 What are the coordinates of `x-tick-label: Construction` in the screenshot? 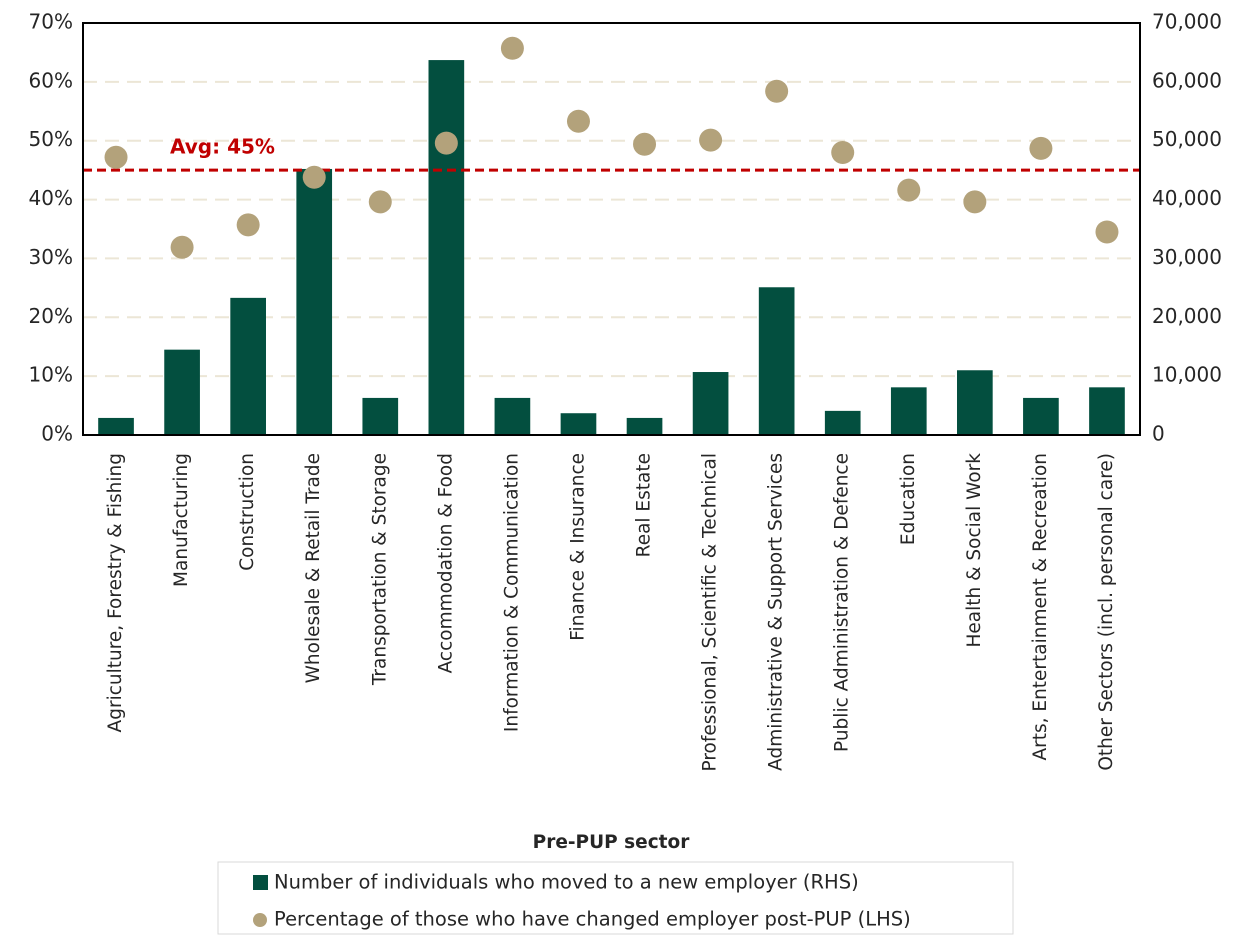 It's located at (247, 512).